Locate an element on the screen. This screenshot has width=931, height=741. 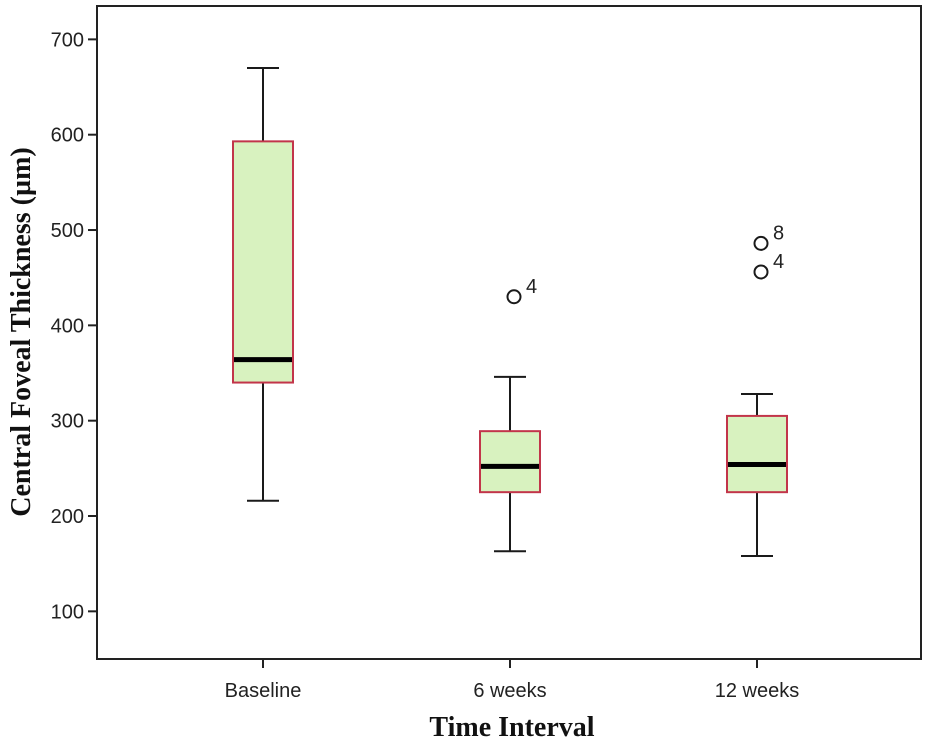
y-tick-label: 300 is located at coordinates (67, 422).